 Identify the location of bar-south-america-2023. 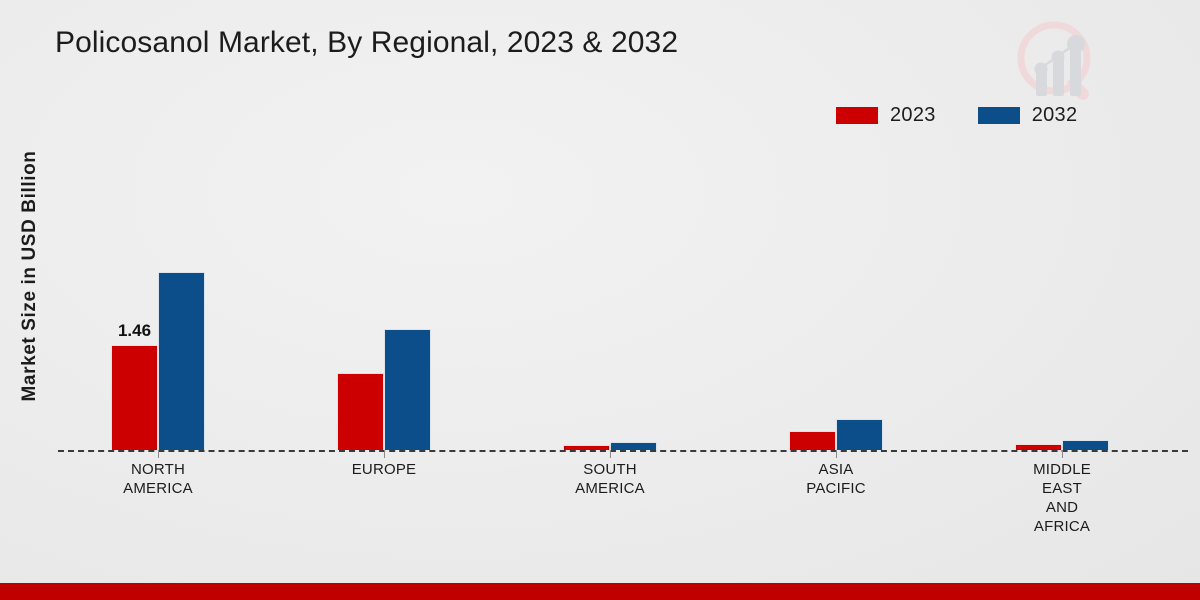
(586, 447).